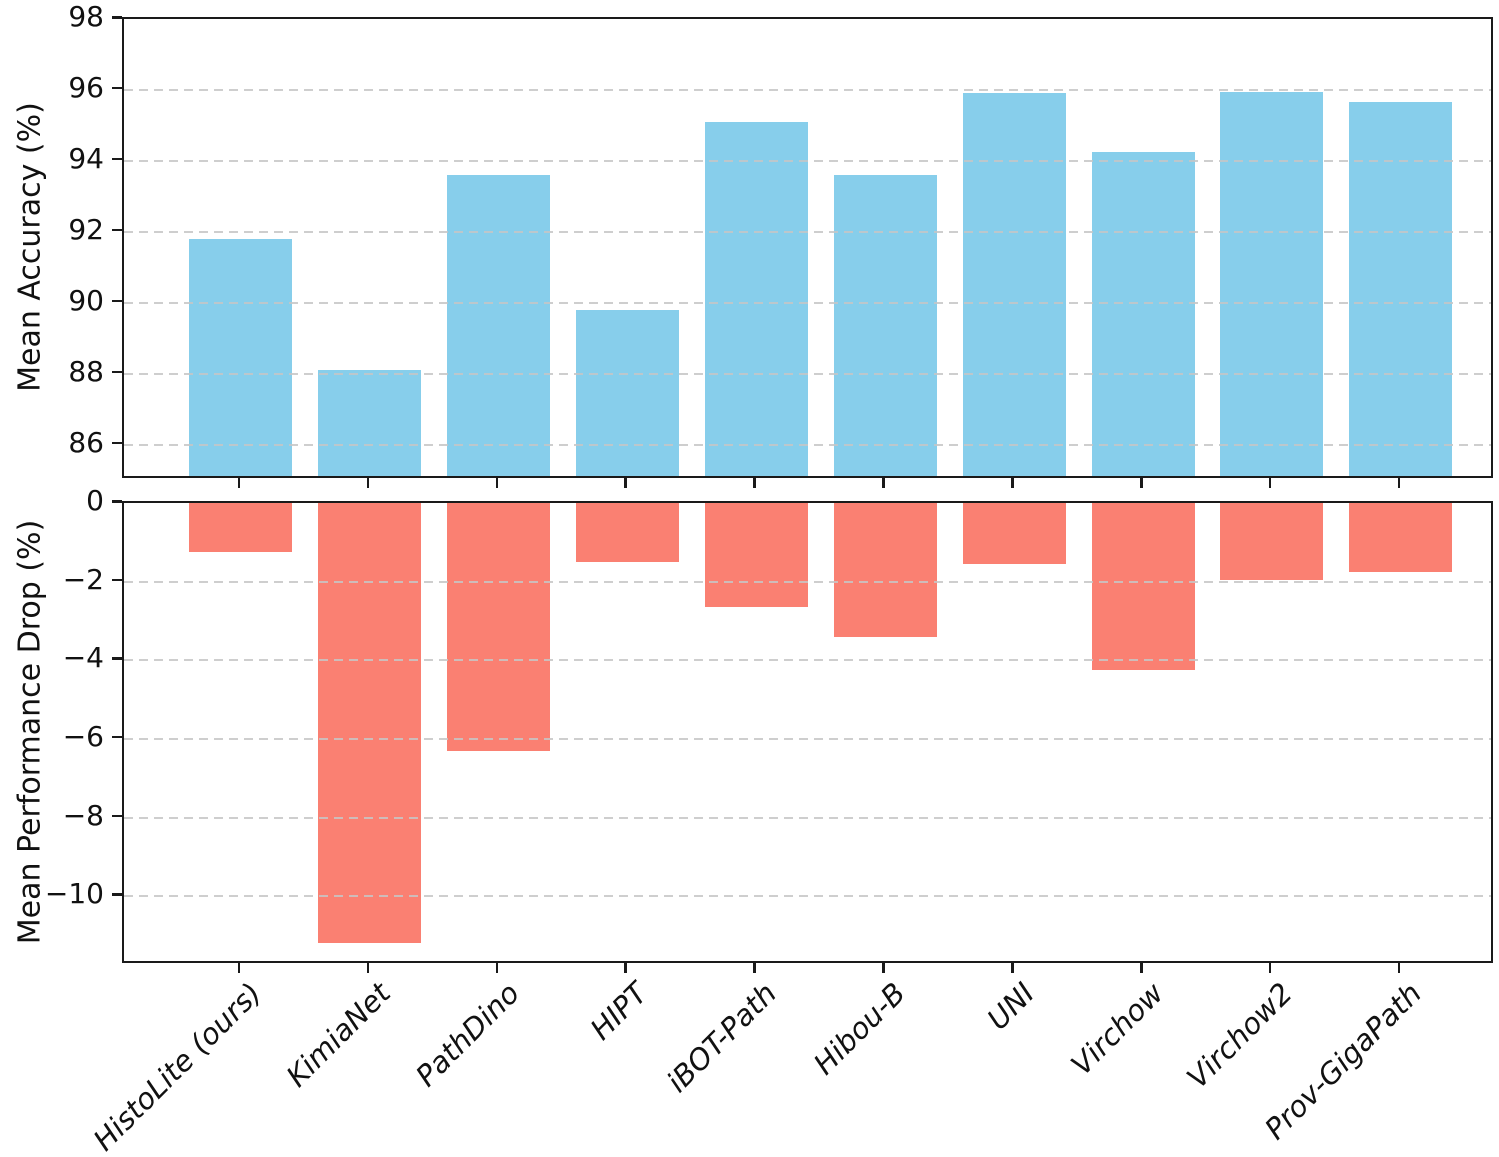 The height and width of the screenshot is (1157, 1499). I want to click on y-tick-label: 94, so click(86, 158).